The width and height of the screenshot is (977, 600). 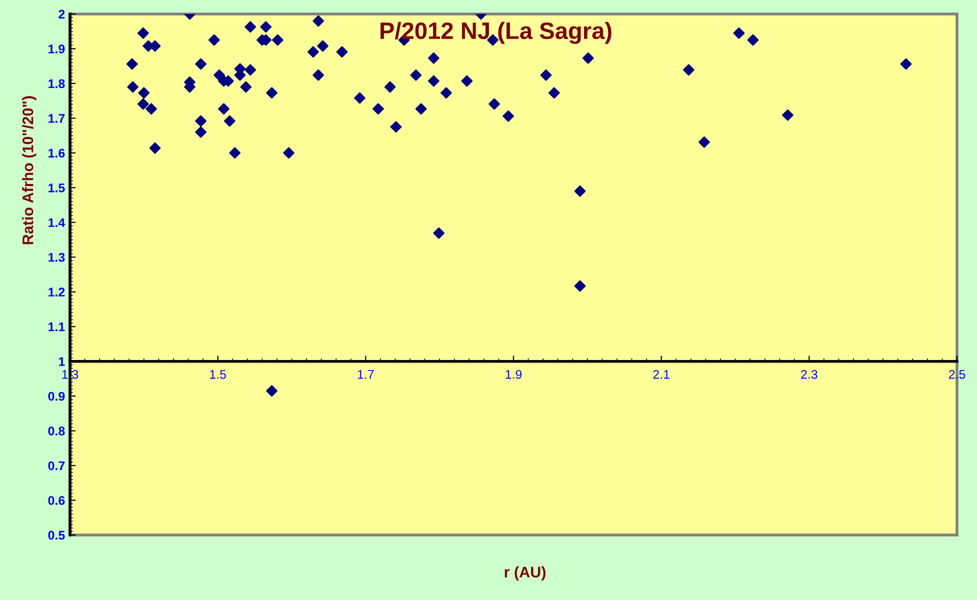 I want to click on x-tick-label: 1.9, so click(x=514, y=374).